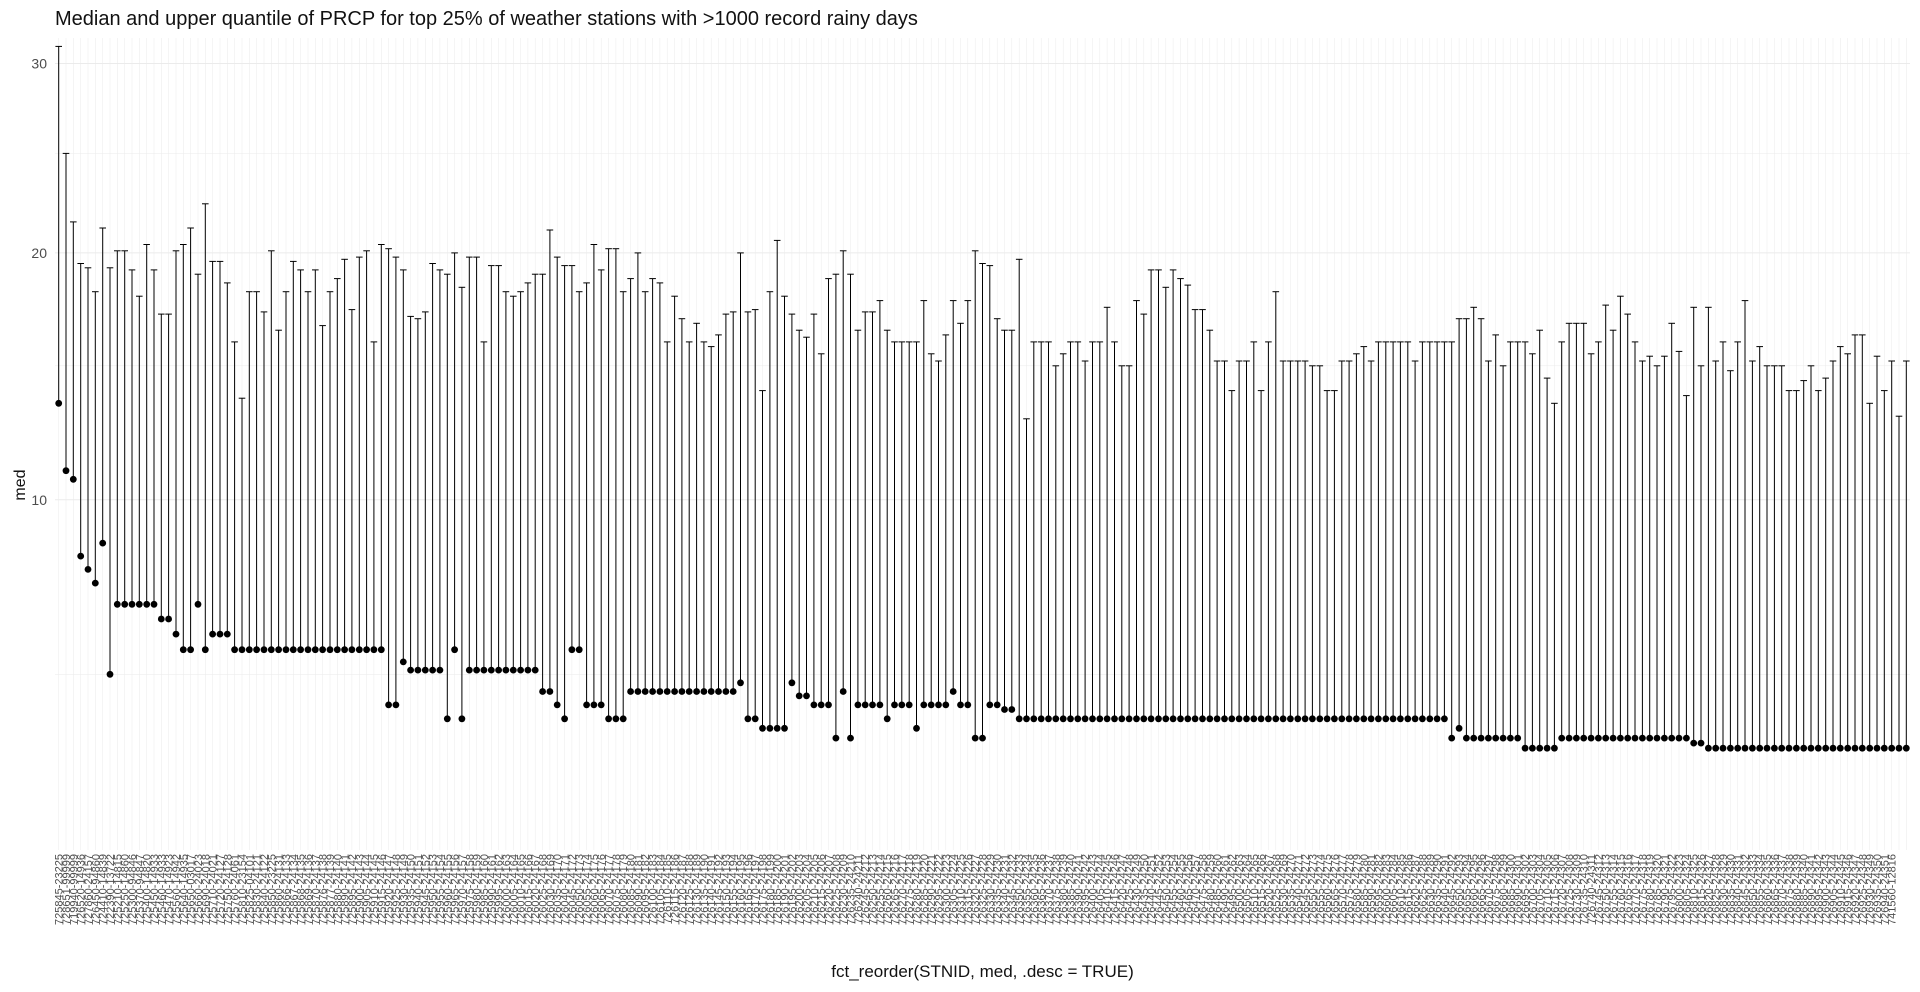 This screenshot has width=1920, height=992. I want to click on x-tick-label: 726780-24319, so click(1651, 889).